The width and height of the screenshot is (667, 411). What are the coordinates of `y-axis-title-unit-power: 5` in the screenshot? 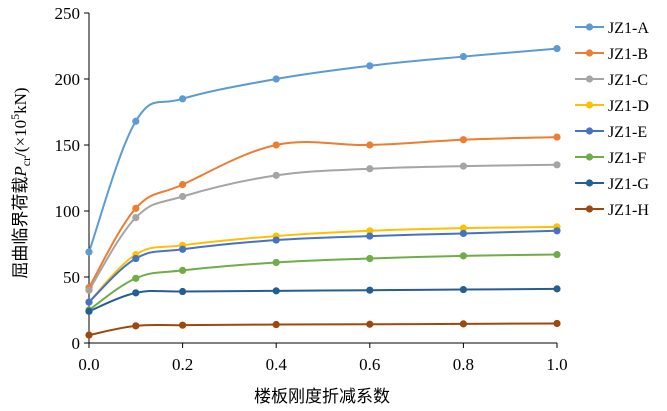 It's located at (15, 117).